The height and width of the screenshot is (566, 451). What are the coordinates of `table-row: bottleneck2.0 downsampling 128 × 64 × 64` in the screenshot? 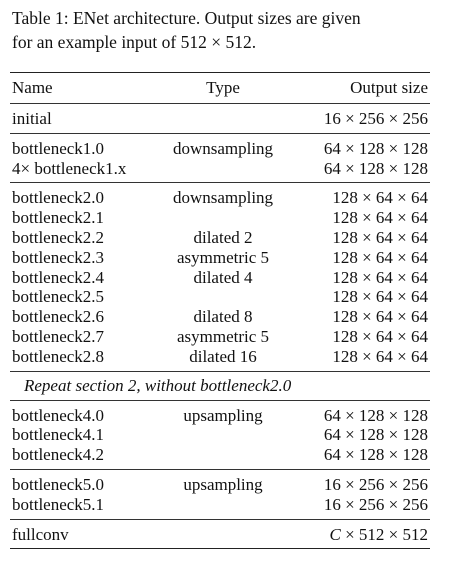 It's located at (220, 198).